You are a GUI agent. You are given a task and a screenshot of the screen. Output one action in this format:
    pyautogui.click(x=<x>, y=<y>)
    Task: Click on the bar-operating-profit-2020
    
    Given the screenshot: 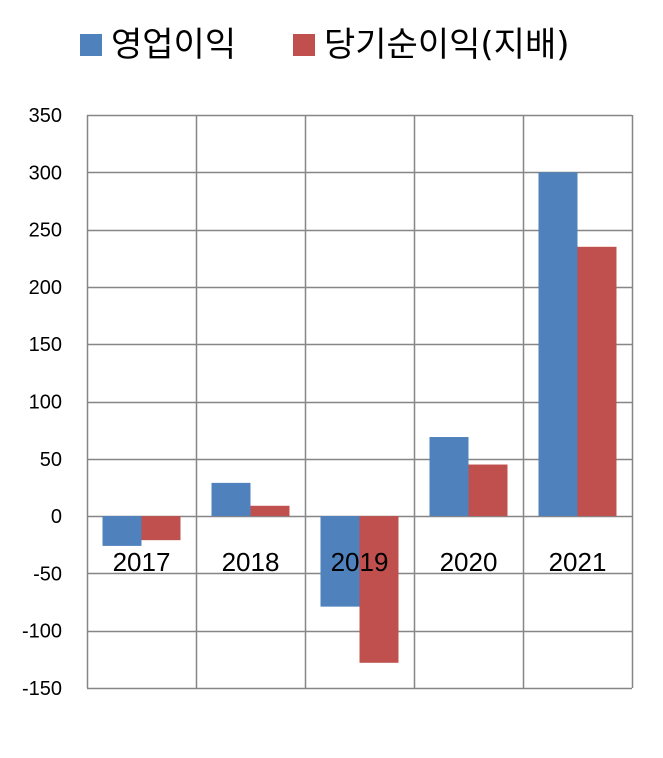 What is the action you would take?
    pyautogui.click(x=449, y=477)
    